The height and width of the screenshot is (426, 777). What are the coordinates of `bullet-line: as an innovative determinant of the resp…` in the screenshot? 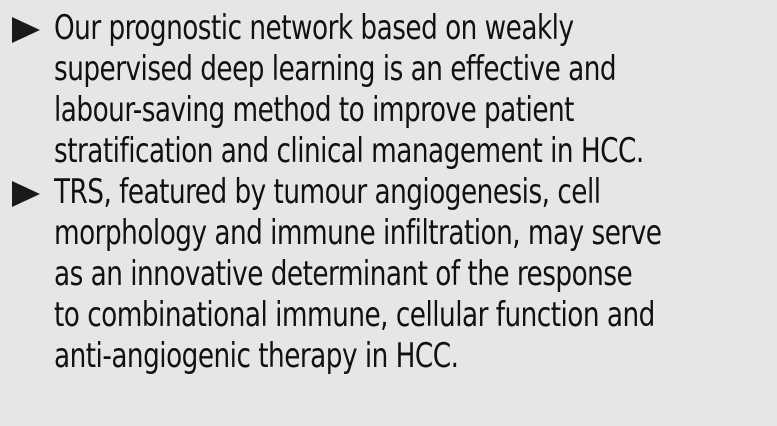 It's located at (343, 274).